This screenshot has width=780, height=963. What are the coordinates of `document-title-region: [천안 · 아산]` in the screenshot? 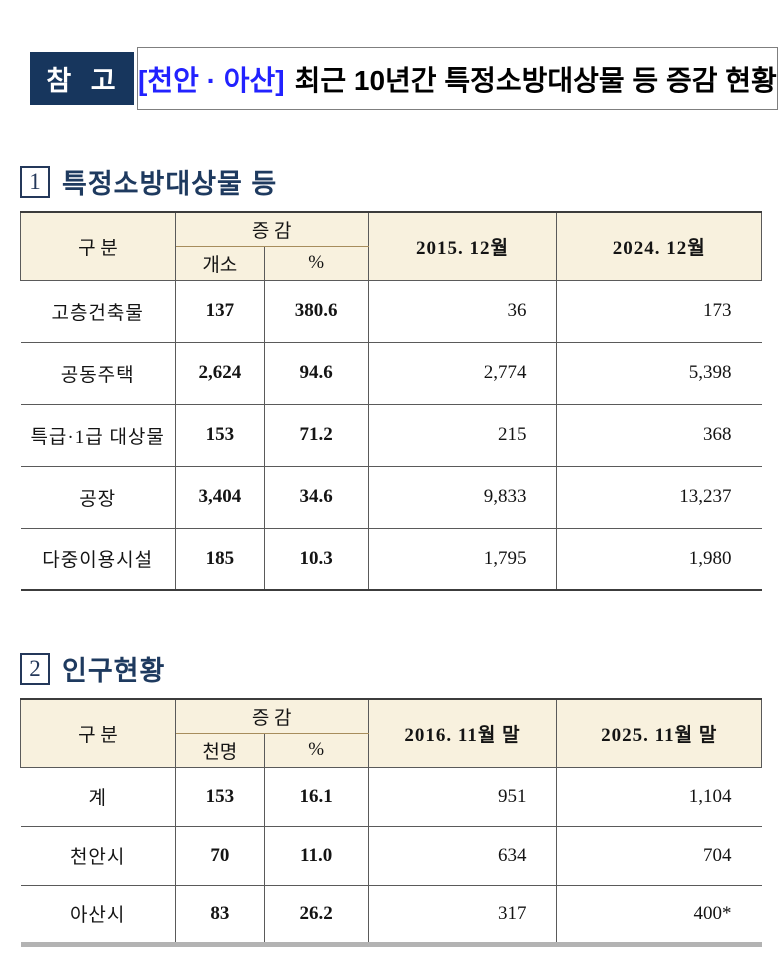 It's located at (211, 80).